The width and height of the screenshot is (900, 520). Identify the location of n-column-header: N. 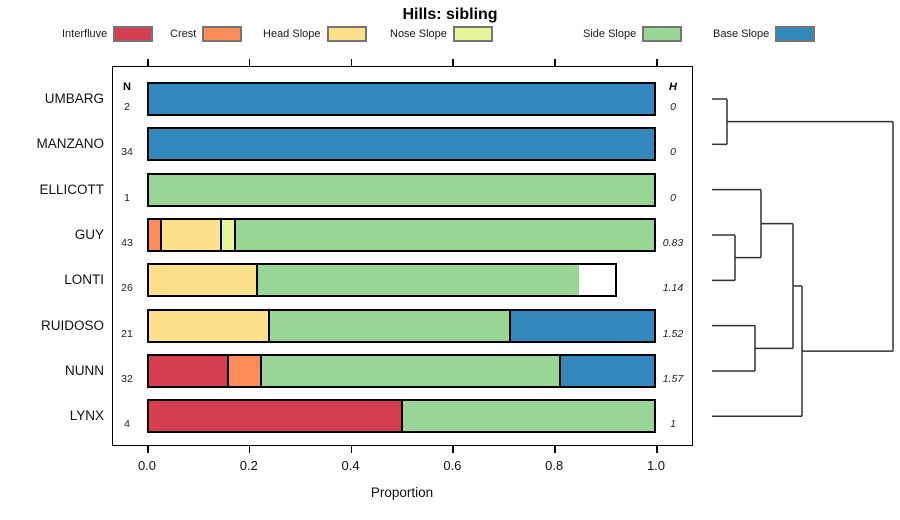
(127, 87).